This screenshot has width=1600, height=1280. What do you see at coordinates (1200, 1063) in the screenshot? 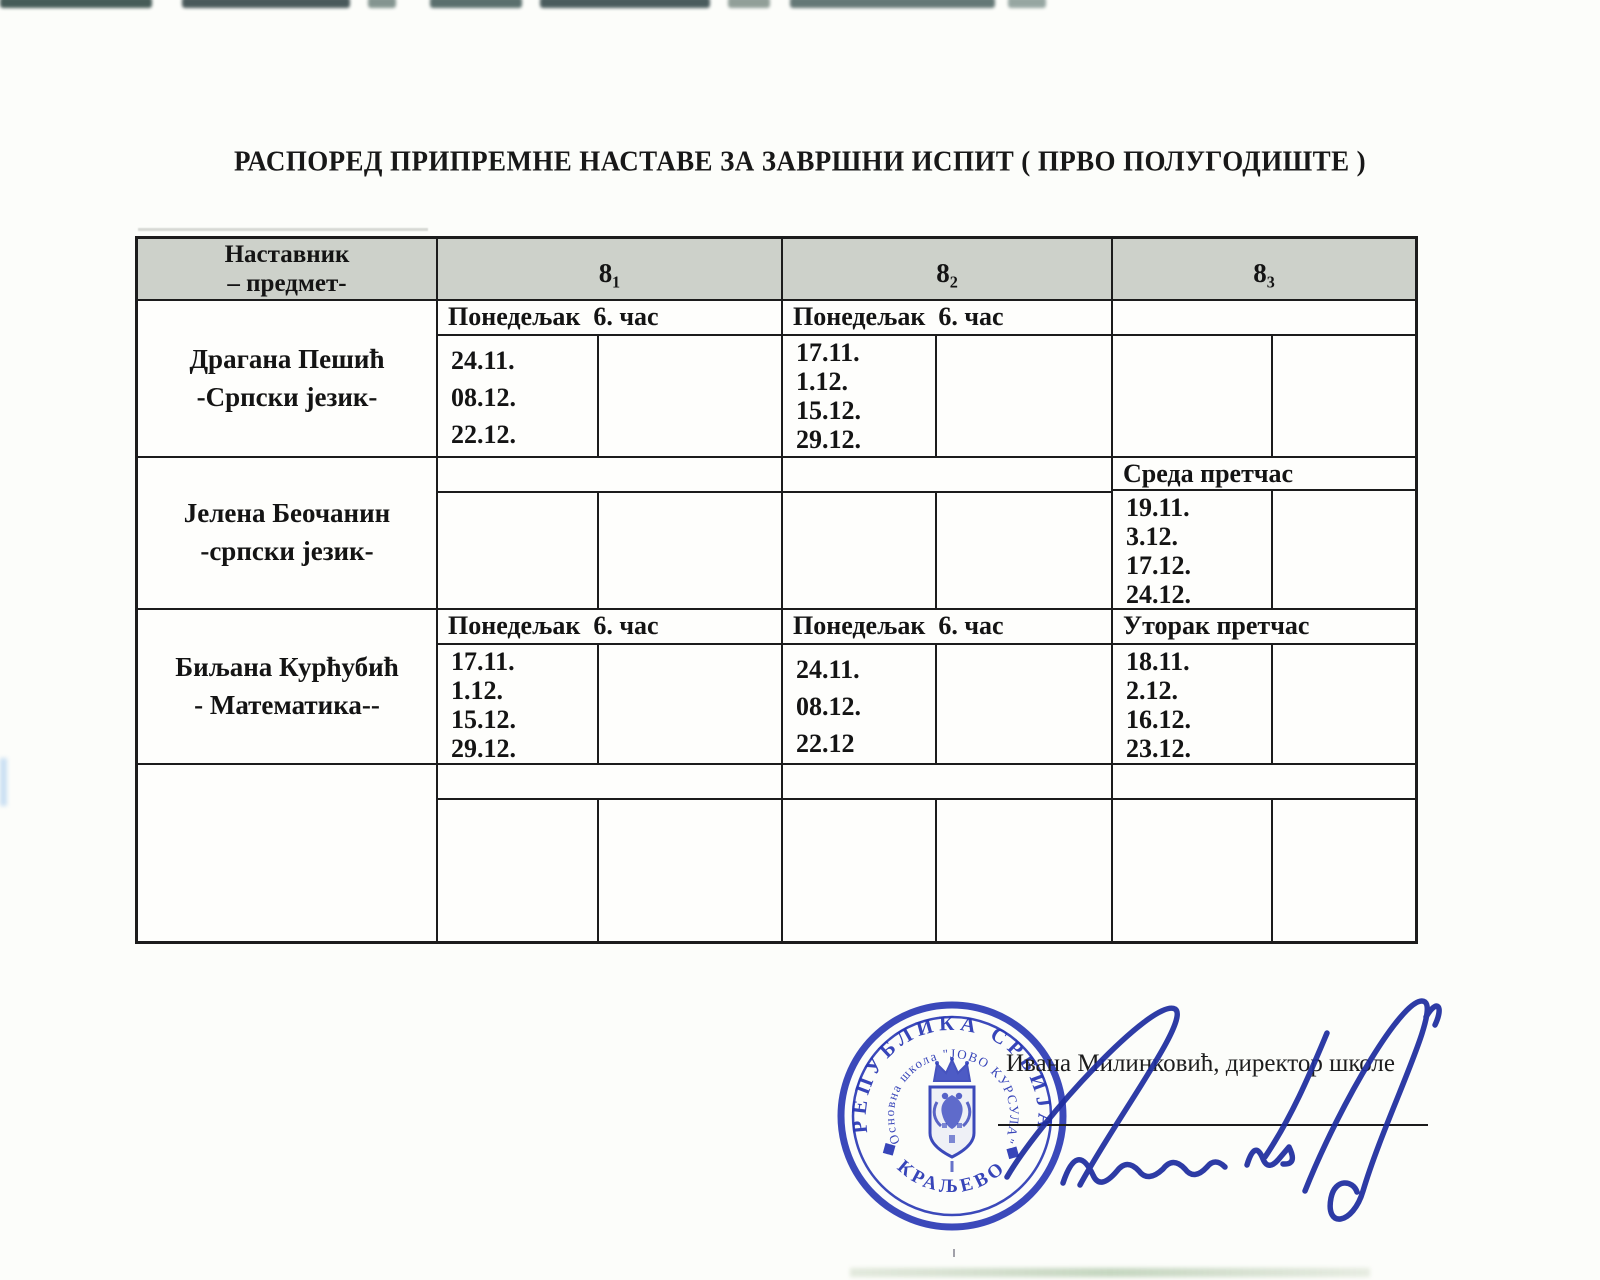
I see `signatory-name: Ивана Милинковић, директор школе` at bounding box center [1200, 1063].